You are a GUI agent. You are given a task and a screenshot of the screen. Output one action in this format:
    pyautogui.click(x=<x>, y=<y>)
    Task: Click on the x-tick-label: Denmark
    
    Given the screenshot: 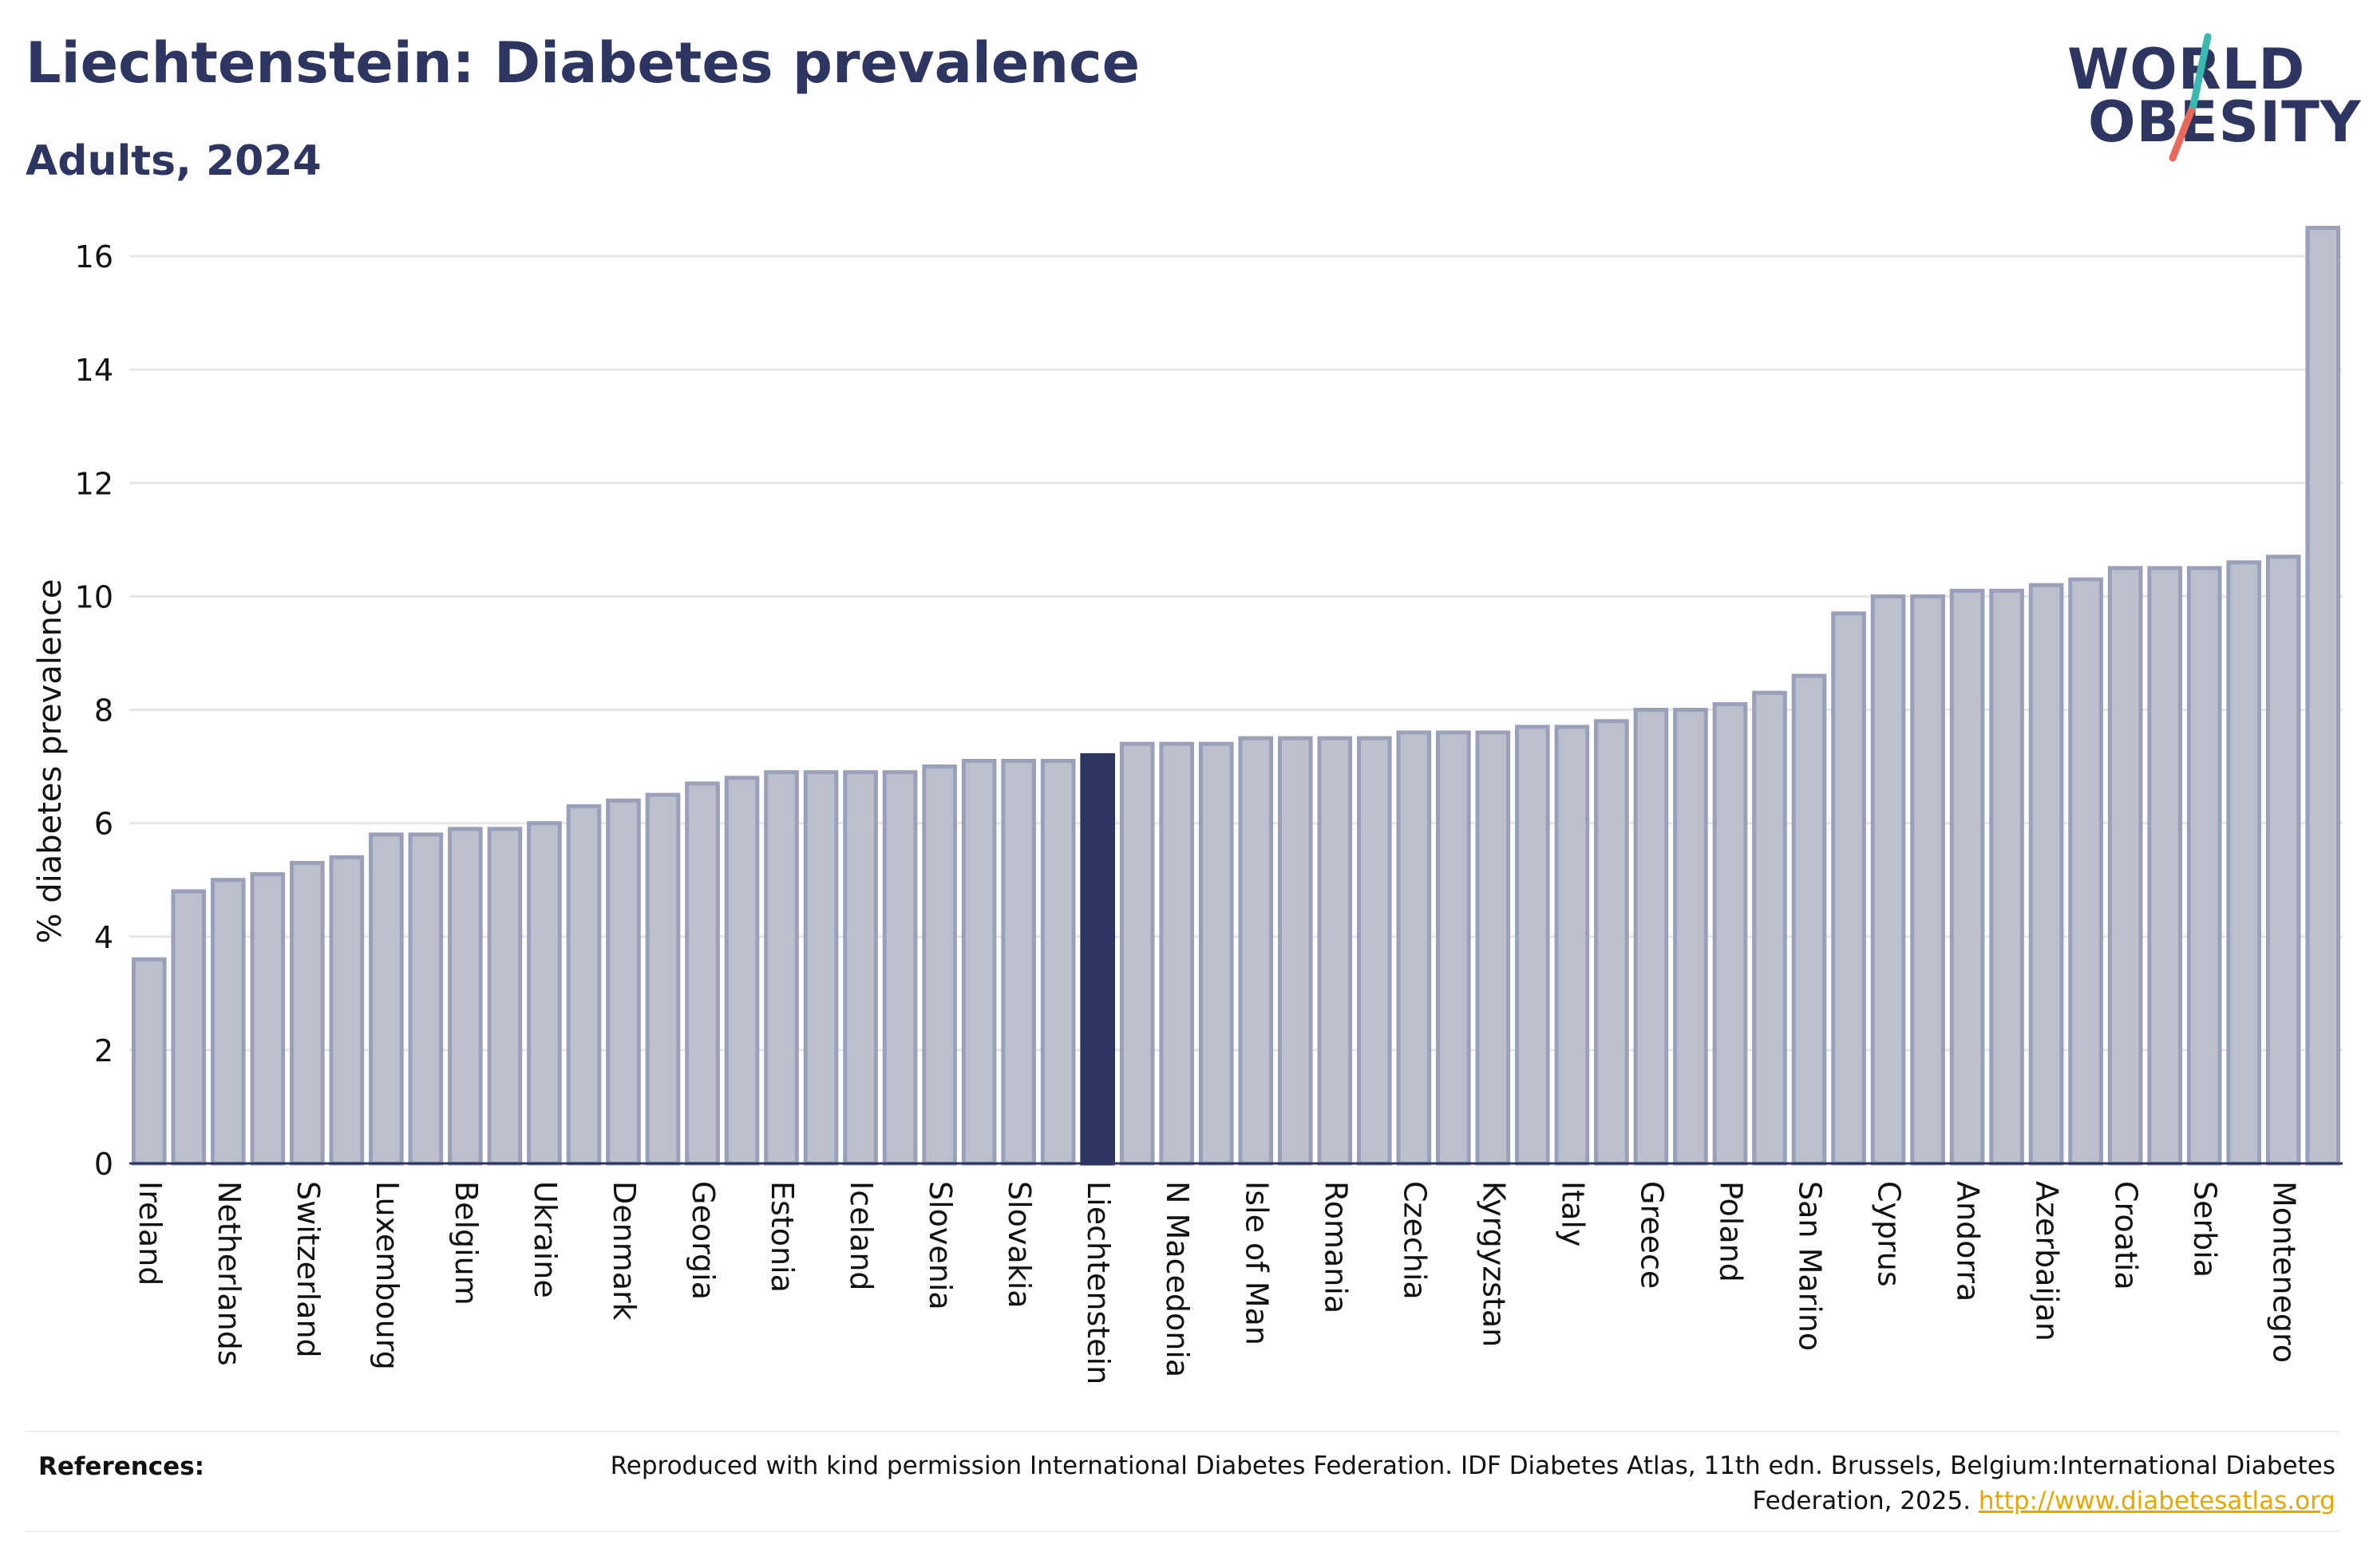 What is the action you would take?
    pyautogui.click(x=624, y=1251)
    